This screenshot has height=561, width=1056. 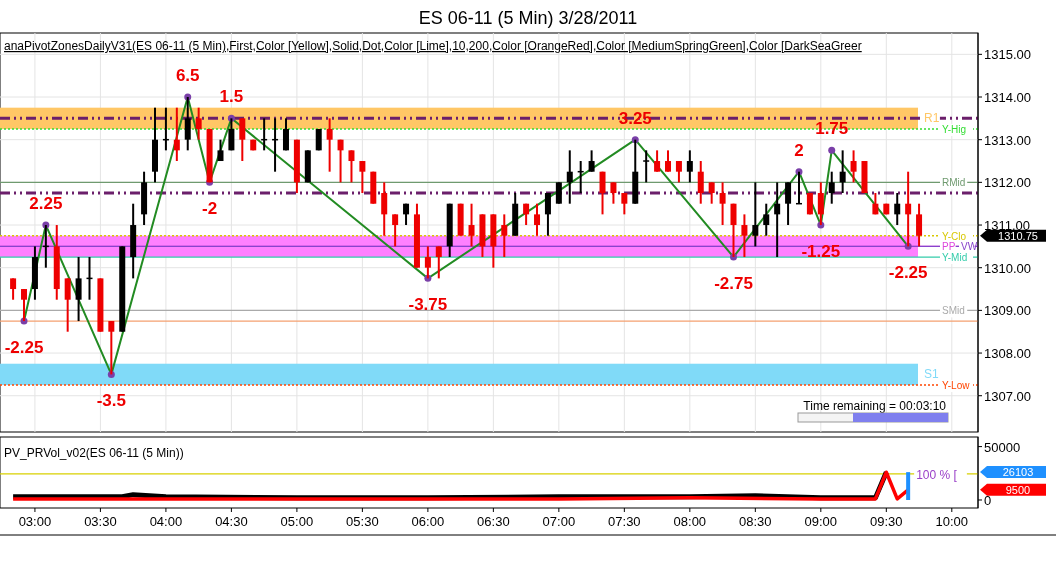 What do you see at coordinates (528, 18) in the screenshot?
I see `chart-title: ES 06-11 (5 Min) 3/28/2011` at bounding box center [528, 18].